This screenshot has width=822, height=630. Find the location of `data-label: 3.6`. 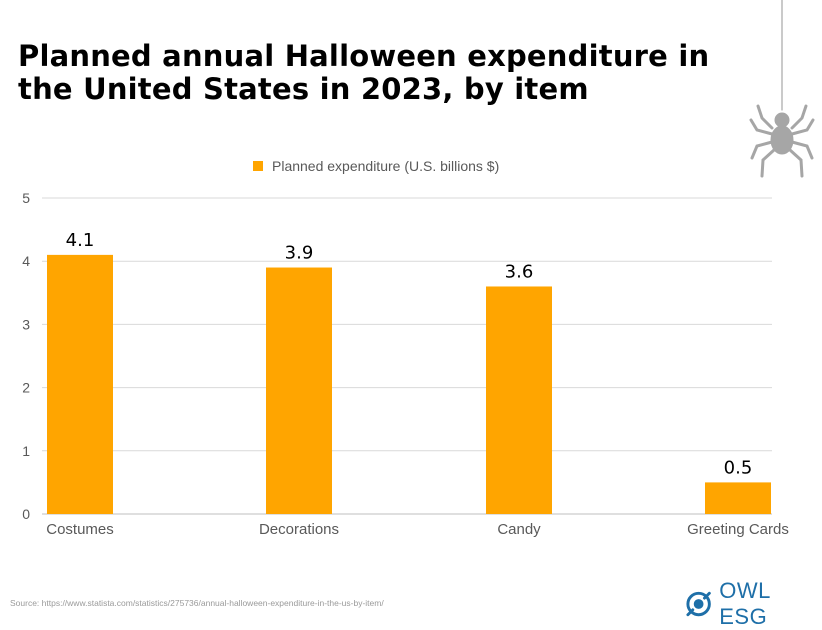

data-label: 3.6 is located at coordinates (519, 271).